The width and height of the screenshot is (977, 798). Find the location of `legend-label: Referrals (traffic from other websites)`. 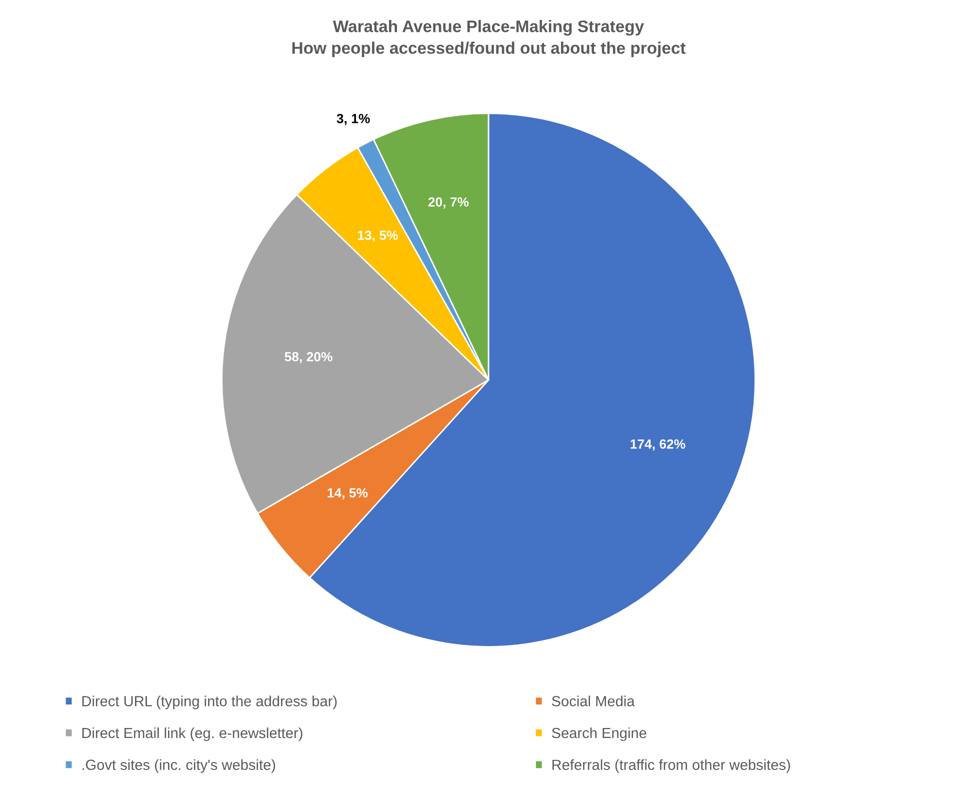

legend-label: Referrals (traffic from other websites) is located at coordinates (671, 766).